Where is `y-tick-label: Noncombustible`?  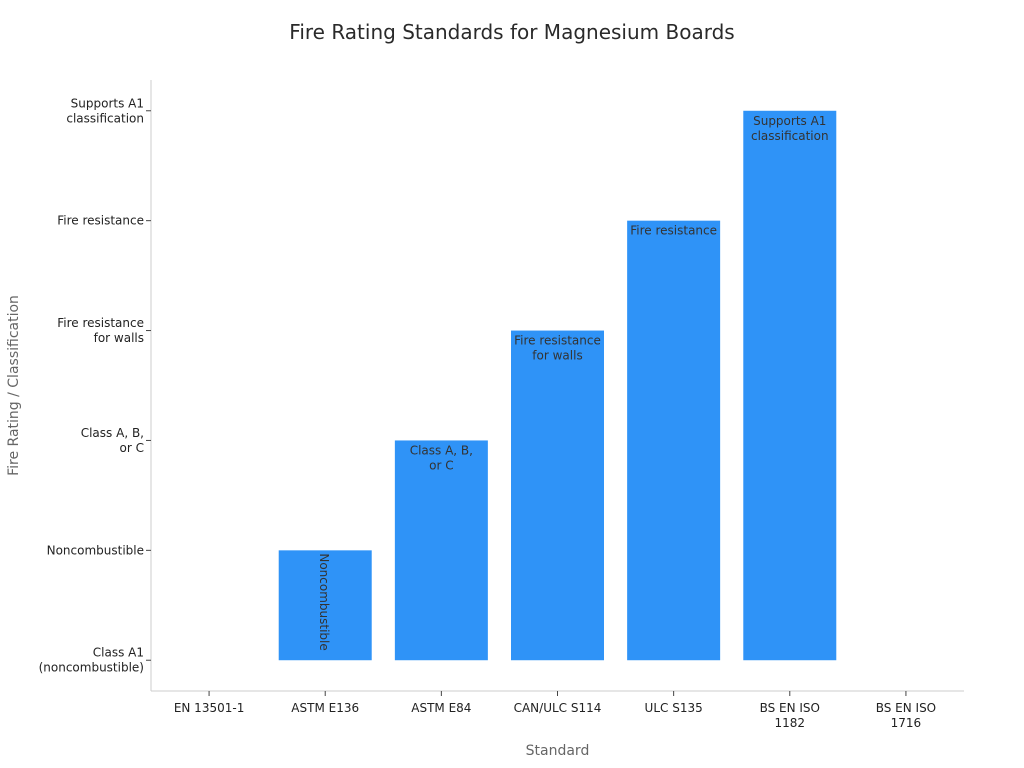 y-tick-label: Noncombustible is located at coordinates (95, 550).